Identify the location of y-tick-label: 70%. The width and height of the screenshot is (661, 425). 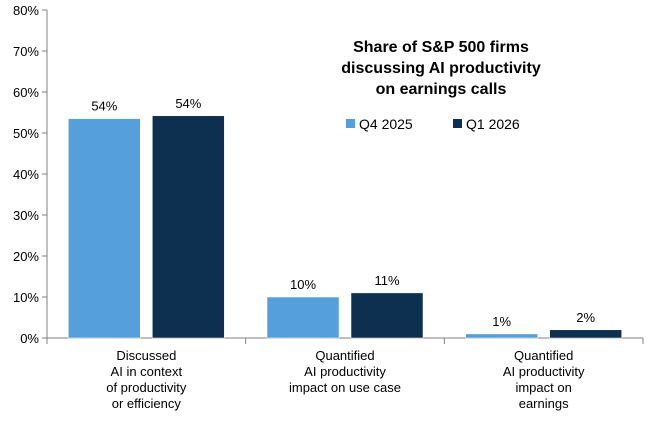
(26, 51).